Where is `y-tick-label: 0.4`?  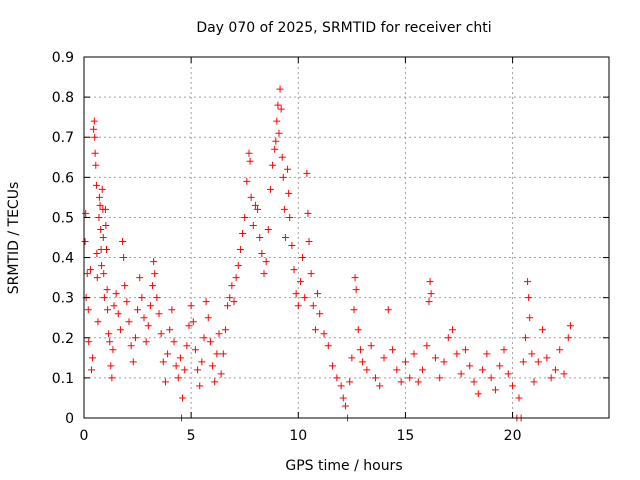
y-tick-label: 0.4 is located at coordinates (63, 259).